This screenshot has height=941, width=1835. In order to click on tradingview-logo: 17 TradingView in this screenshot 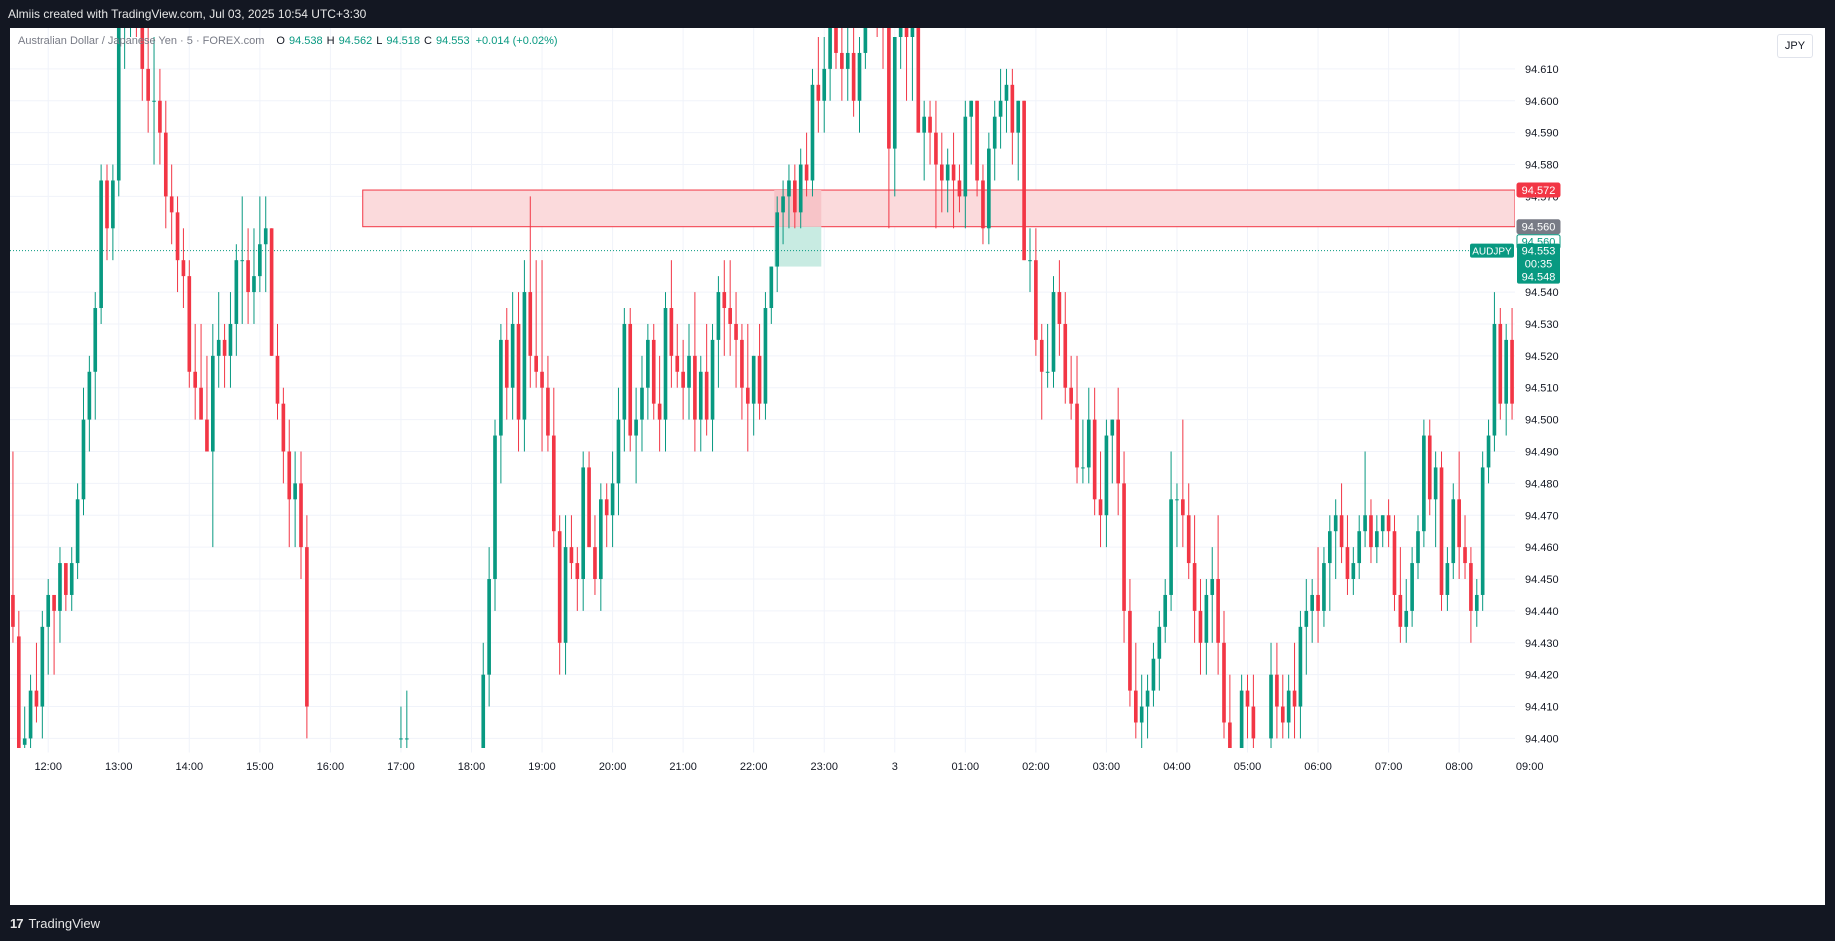, I will do `click(55, 923)`.